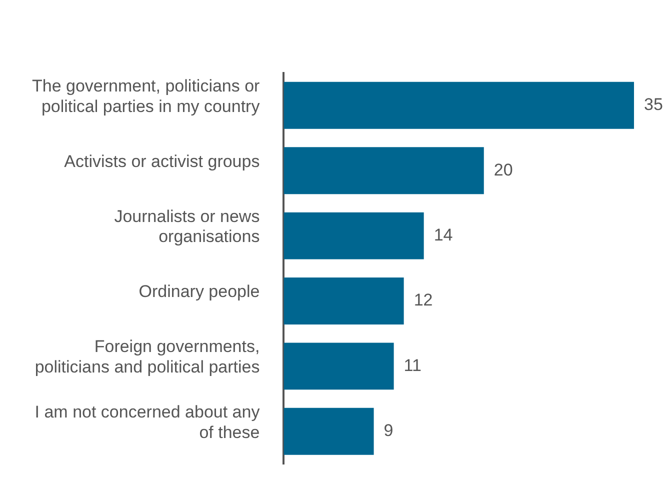 The width and height of the screenshot is (672, 496). I want to click on data-label: 9, so click(389, 430).